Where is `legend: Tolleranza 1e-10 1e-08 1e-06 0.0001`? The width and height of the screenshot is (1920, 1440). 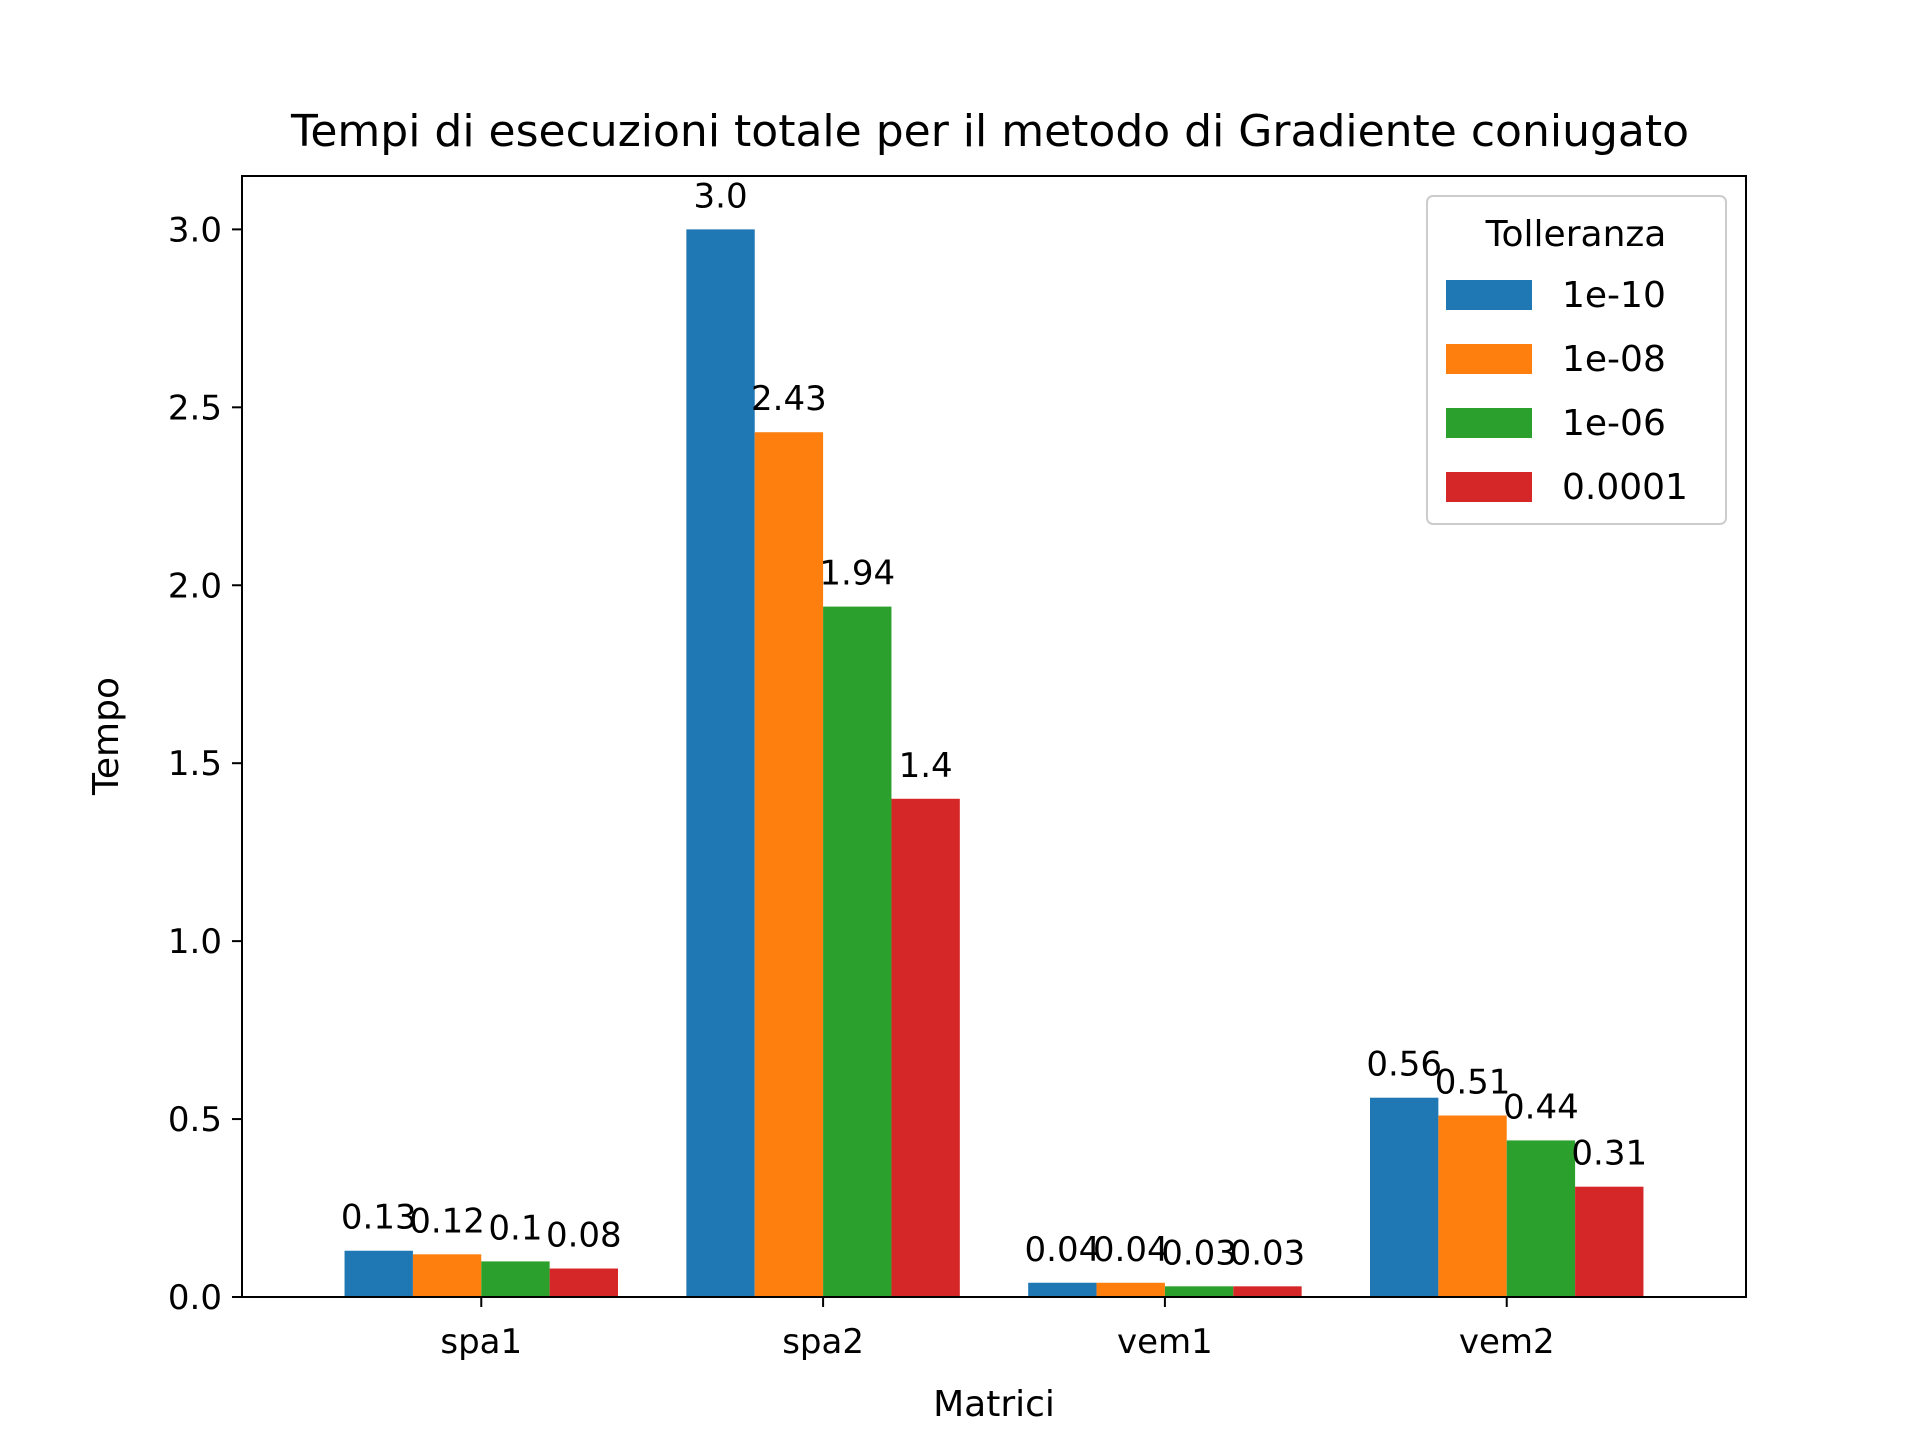 legend: Tolleranza 1e-10 1e-08 1e-06 0.0001 is located at coordinates (1576, 360).